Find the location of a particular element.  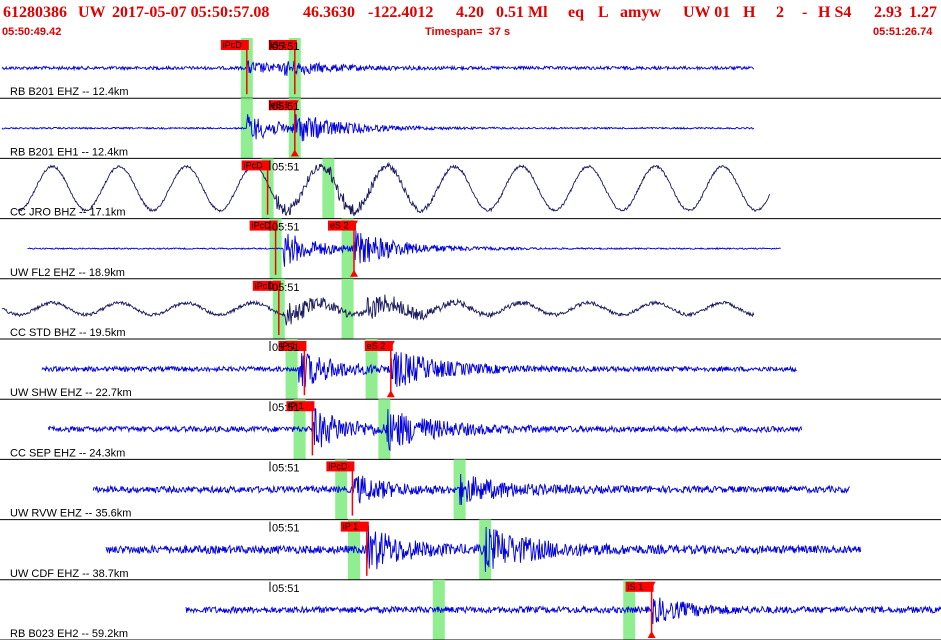

event-quality: H is located at coordinates (749, 12).